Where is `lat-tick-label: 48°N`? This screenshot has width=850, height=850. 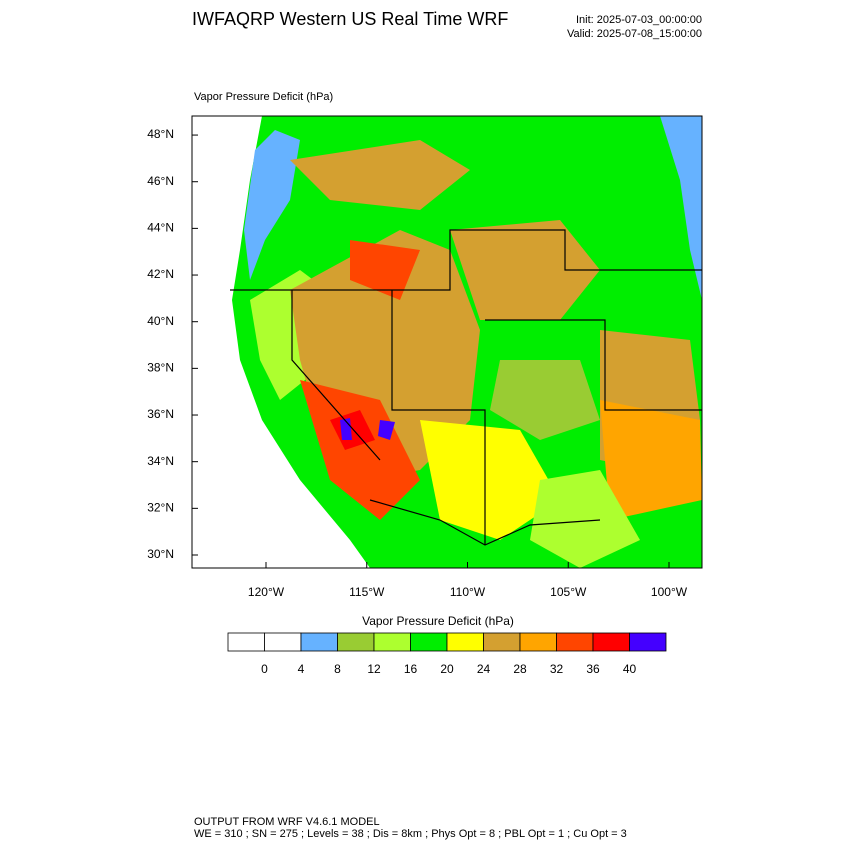 lat-tick-label: 48°N is located at coordinates (160, 134).